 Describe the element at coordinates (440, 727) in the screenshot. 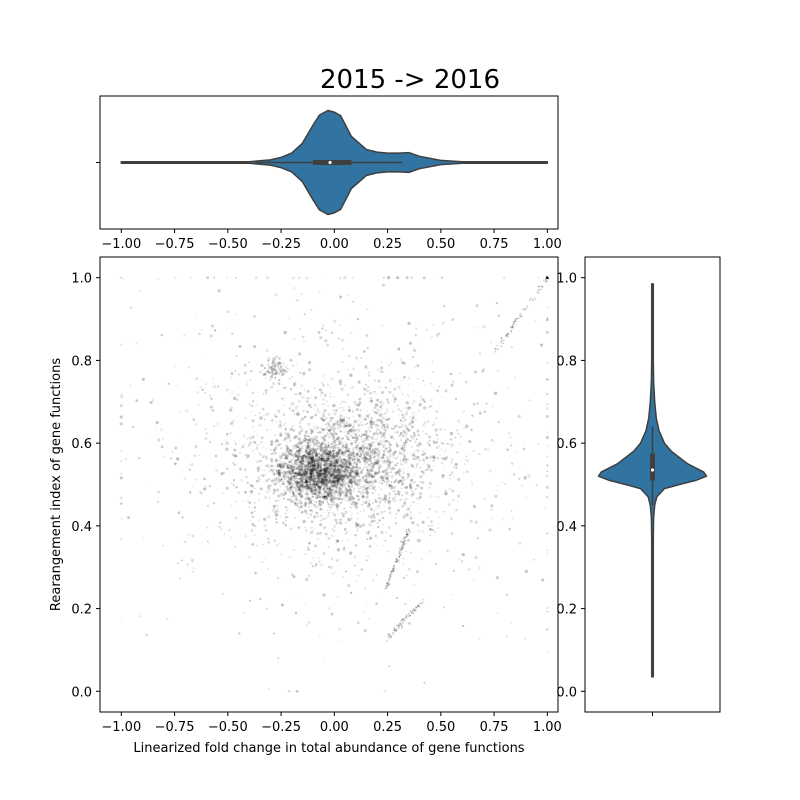

I see `scatter-x-tick-label: 0.50` at that location.